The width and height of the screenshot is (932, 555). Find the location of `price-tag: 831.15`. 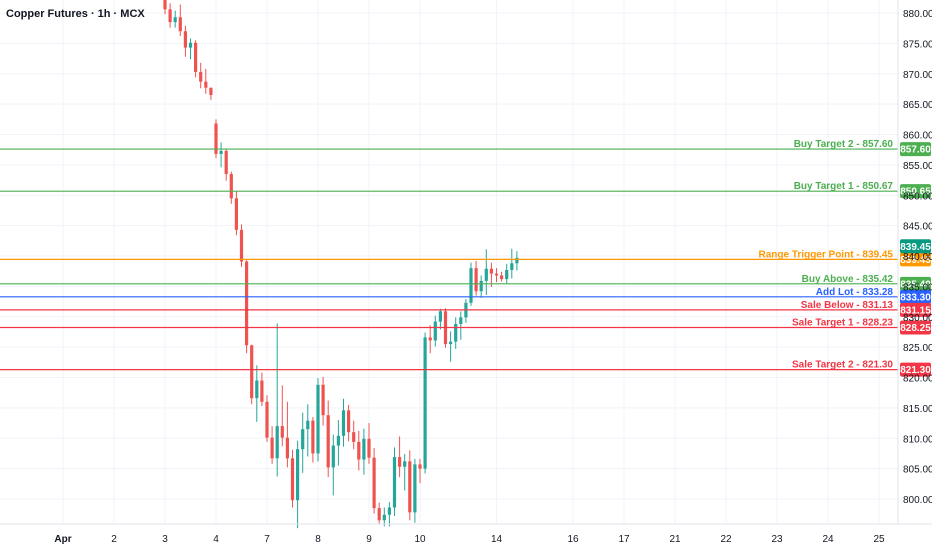

price-tag: 831.15 is located at coordinates (915, 309).